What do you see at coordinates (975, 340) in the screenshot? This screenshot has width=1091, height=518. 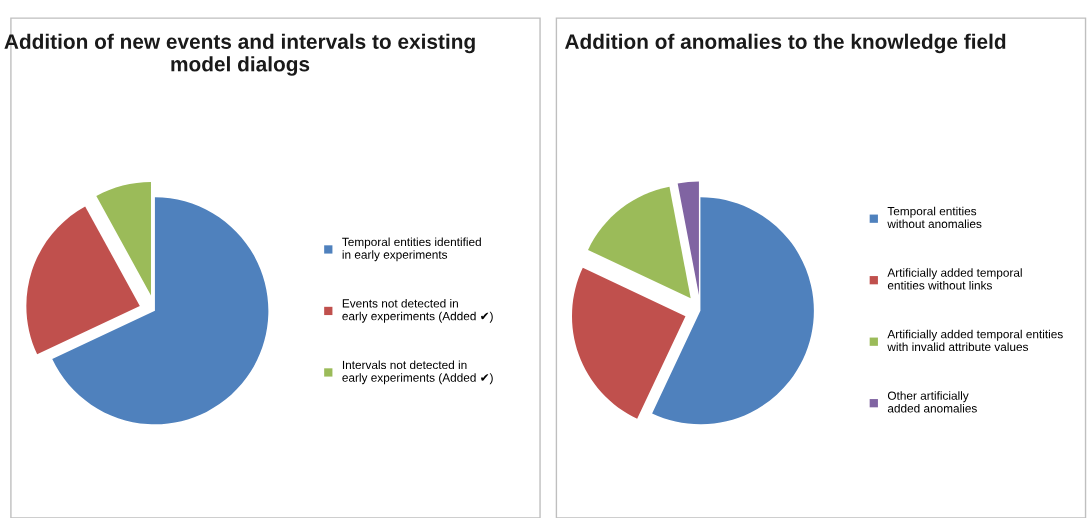 I see `legend-label: Artificially added temporal entities with invalid attribute values` at bounding box center [975, 340].